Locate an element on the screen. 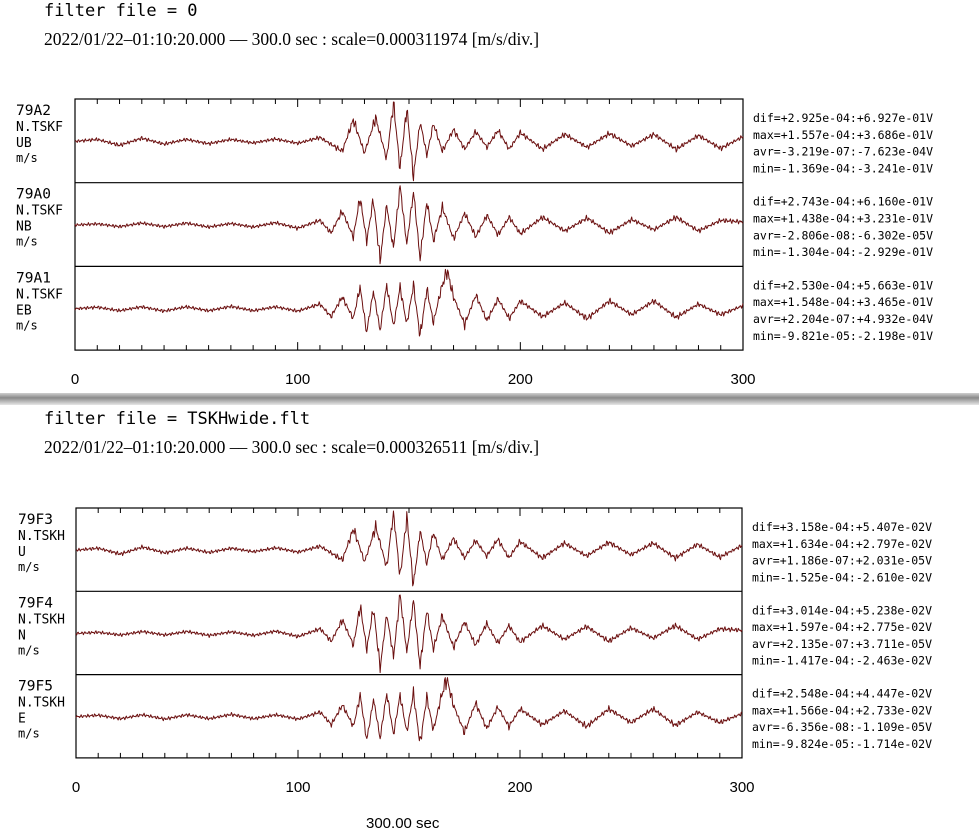 The height and width of the screenshot is (840, 979). time-span-label: 300.00 sec is located at coordinates (403, 823).